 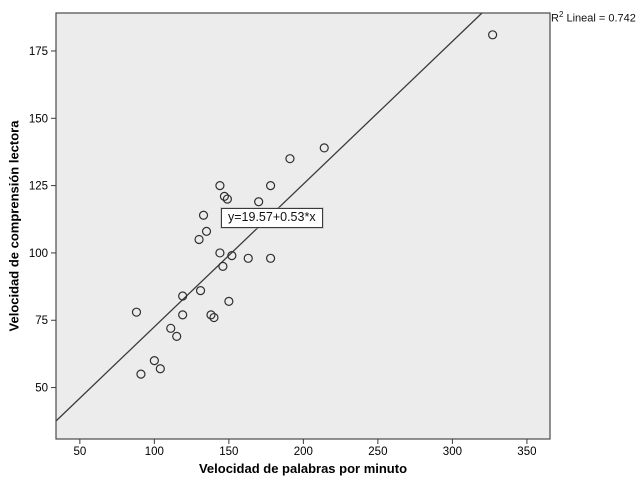 I want to click on y-tick-label: 150, so click(x=38, y=119).